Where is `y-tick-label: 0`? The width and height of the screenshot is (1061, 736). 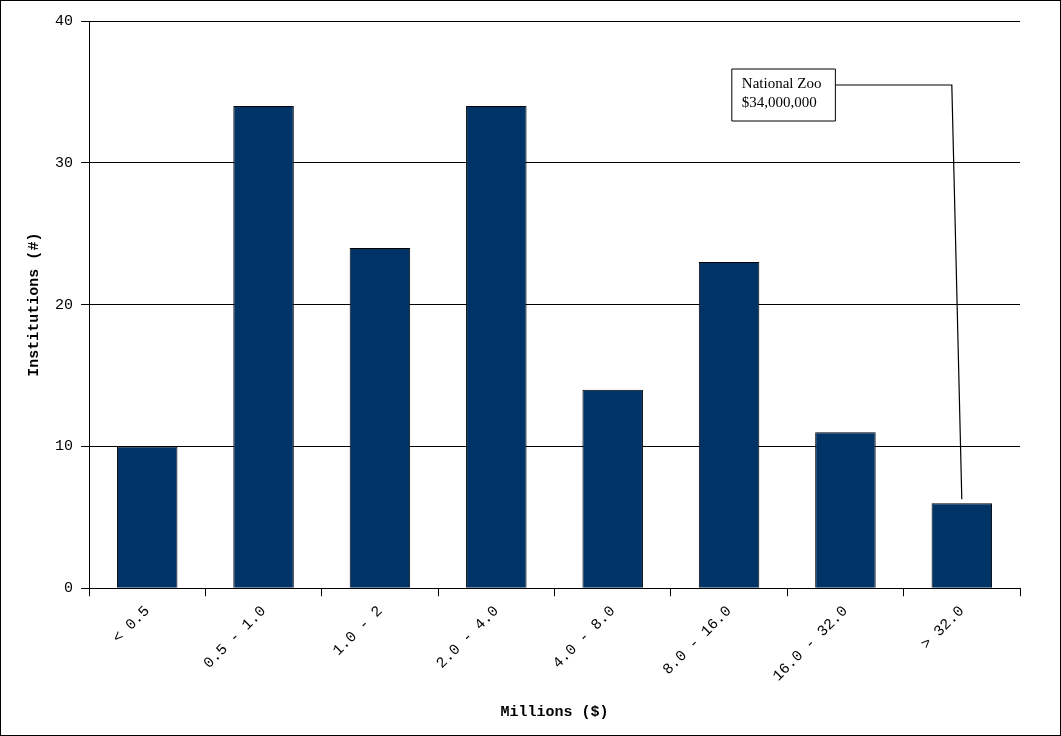 y-tick-label: 0 is located at coordinates (68, 589).